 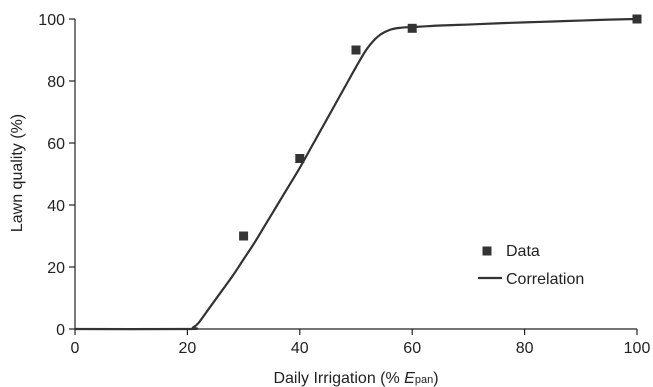 I want to click on x-tick-label: 20, so click(x=188, y=348).